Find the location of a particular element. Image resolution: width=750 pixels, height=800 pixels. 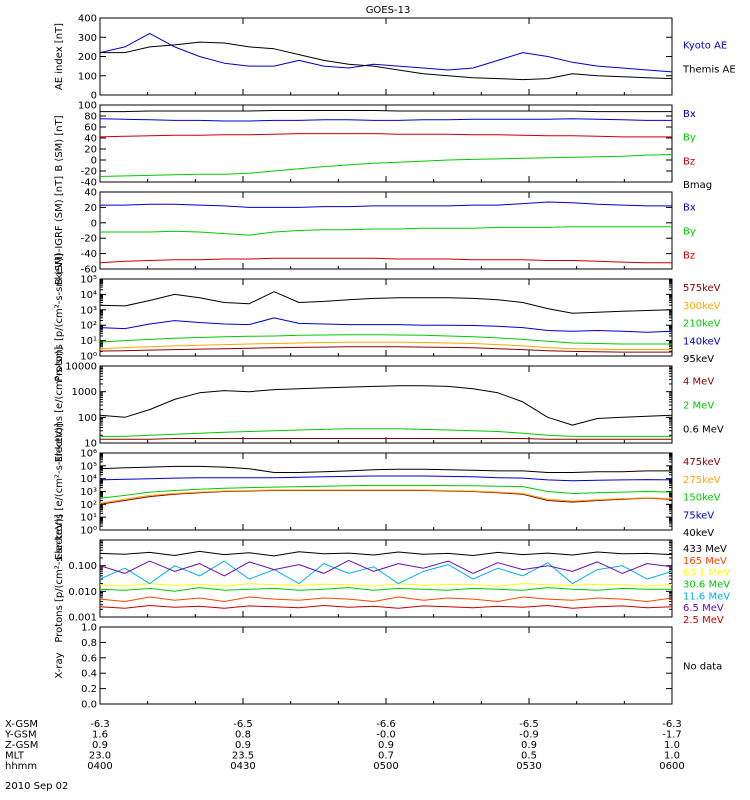

y-axis-label: B (SM)-IGRF (SM) [nT] is located at coordinates (59, 230).